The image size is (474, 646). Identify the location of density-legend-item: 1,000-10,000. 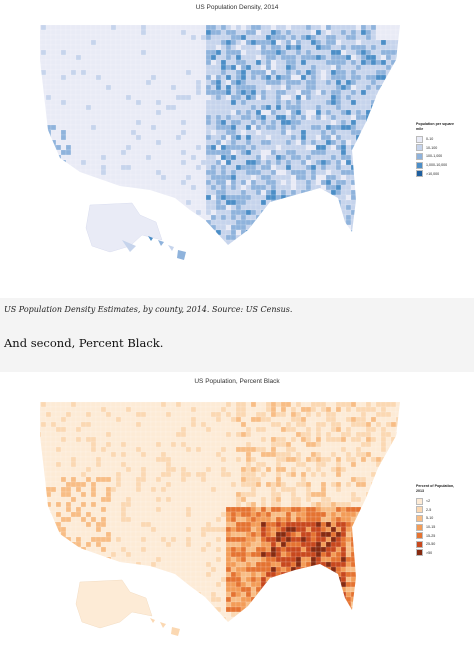
(436, 165).